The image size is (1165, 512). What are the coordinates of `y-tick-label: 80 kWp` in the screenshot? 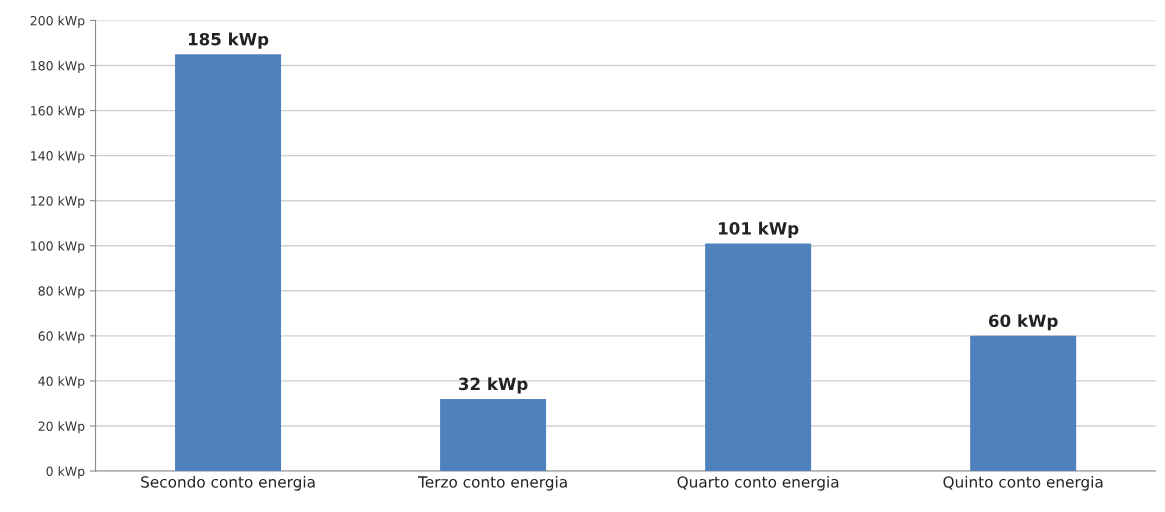 It's located at (61, 292).